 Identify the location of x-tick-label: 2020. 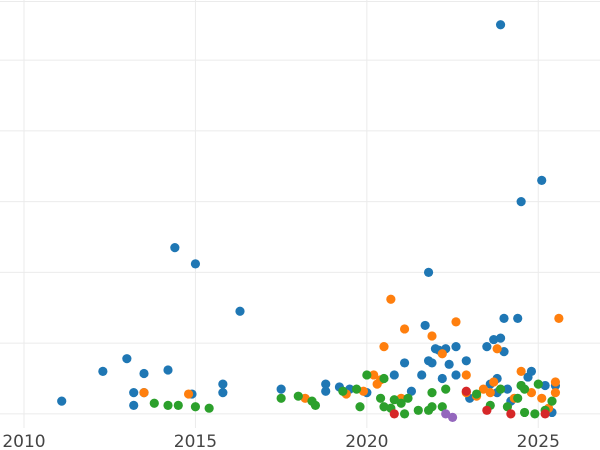
(366, 441).